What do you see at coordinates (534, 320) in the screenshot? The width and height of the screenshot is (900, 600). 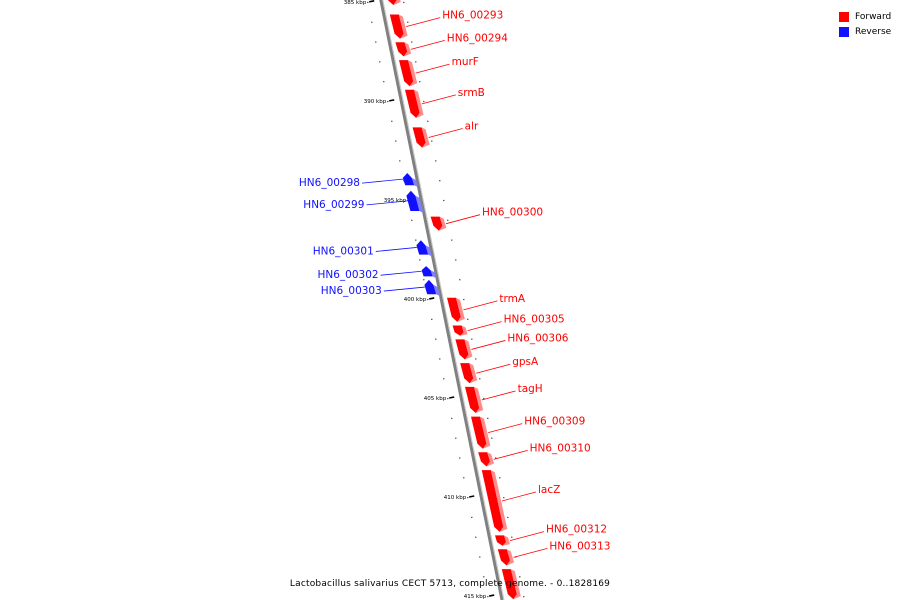 I see `gene-label: HN6_00305` at bounding box center [534, 320].